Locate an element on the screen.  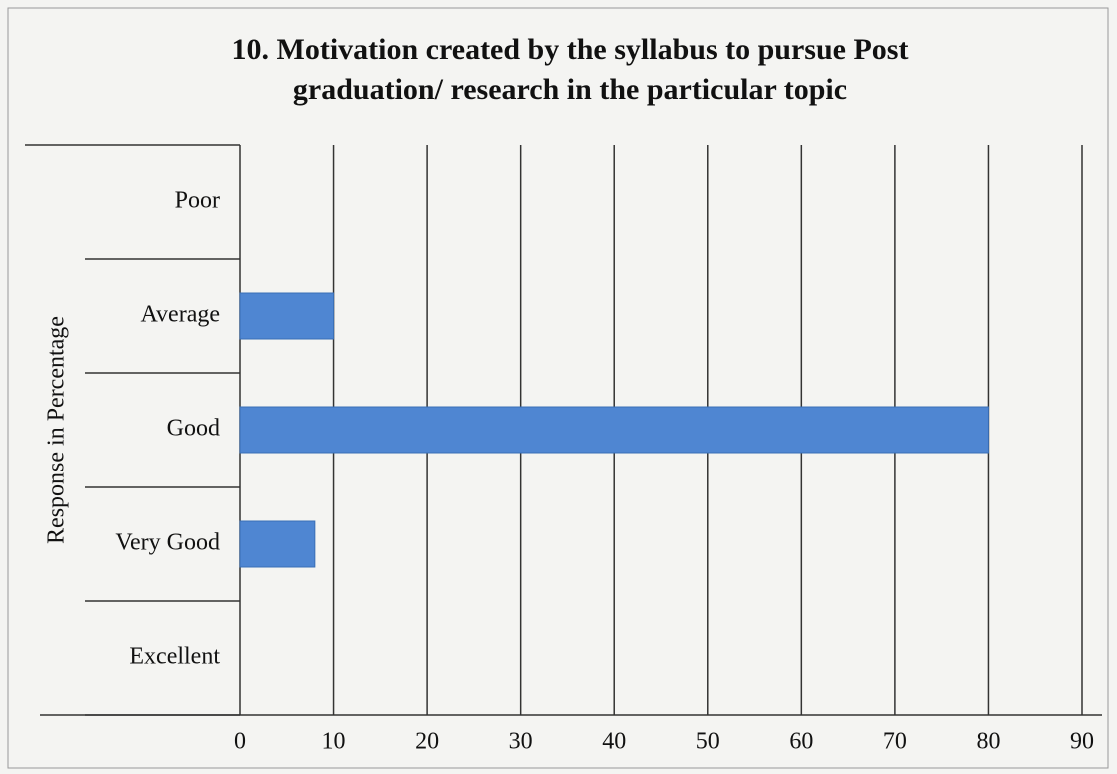
y-tick-label: Poor is located at coordinates (197, 201).